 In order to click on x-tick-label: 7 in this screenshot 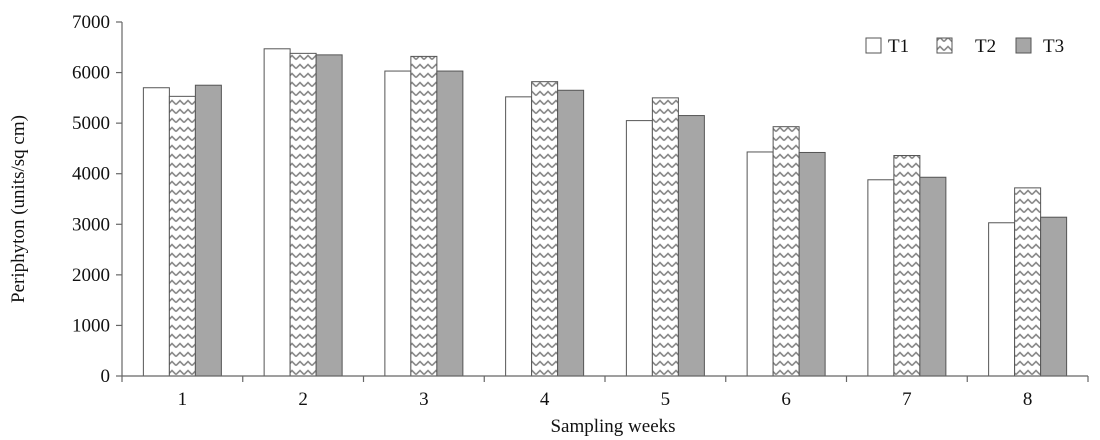, I will do `click(907, 399)`.